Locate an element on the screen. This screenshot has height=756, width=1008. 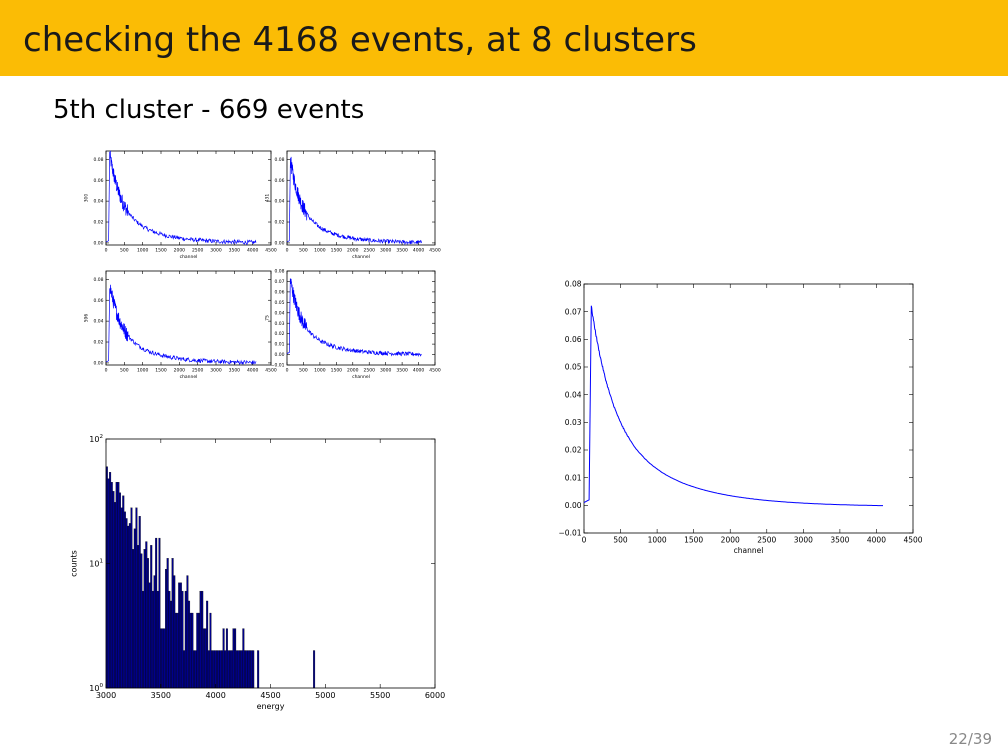
y-axis-label: 75 is located at coordinates (268, 318).